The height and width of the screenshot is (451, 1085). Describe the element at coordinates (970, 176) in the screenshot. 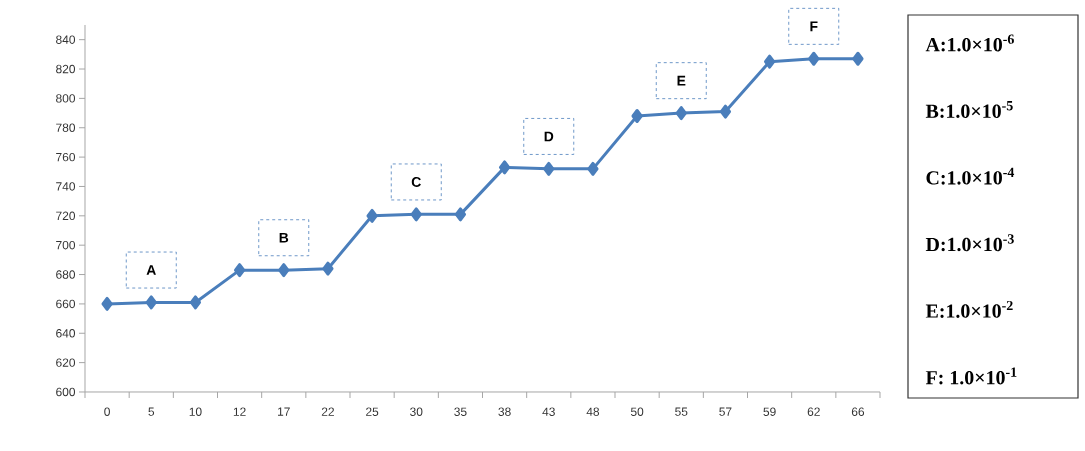

I see `text: C:1.0×10$^{-4}$` at that location.